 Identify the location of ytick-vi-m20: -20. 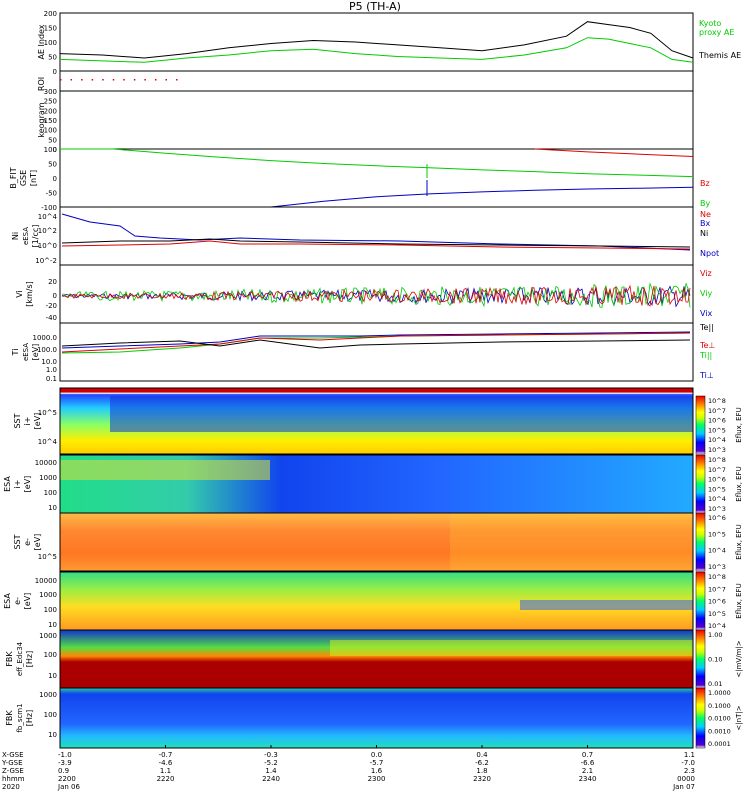
(51, 306).